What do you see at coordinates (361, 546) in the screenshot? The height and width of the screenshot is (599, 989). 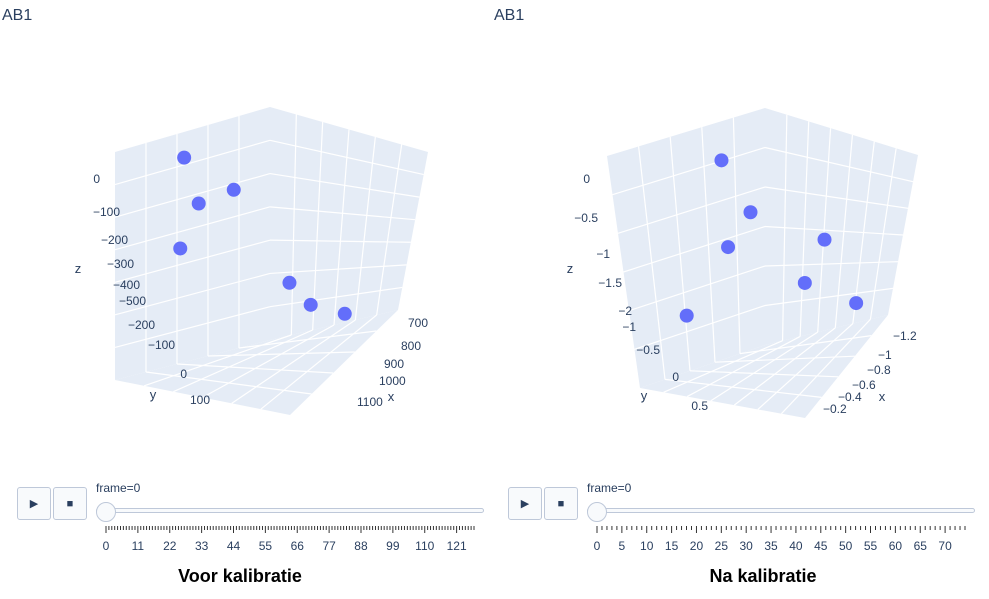 I see `slider-tick-label: 88` at bounding box center [361, 546].